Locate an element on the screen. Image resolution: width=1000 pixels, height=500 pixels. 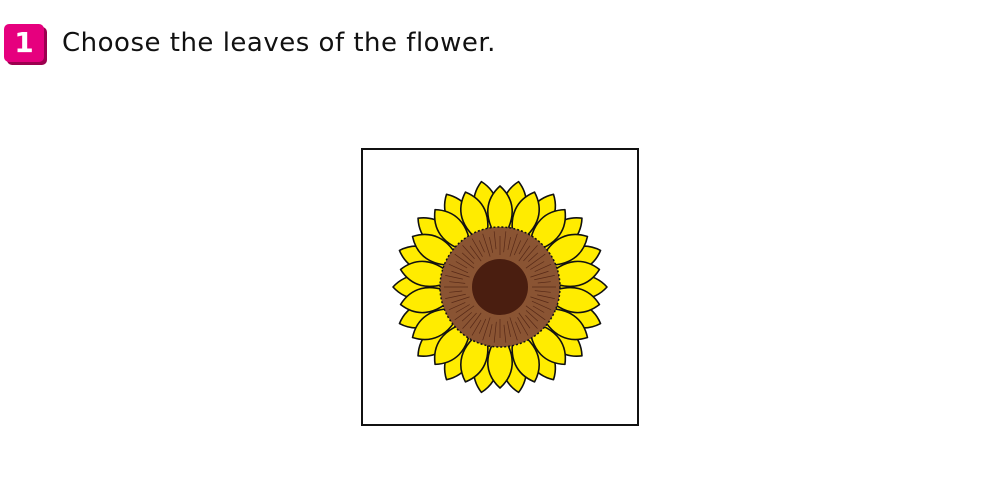
sunflower-illustration is located at coordinates (500, 287).